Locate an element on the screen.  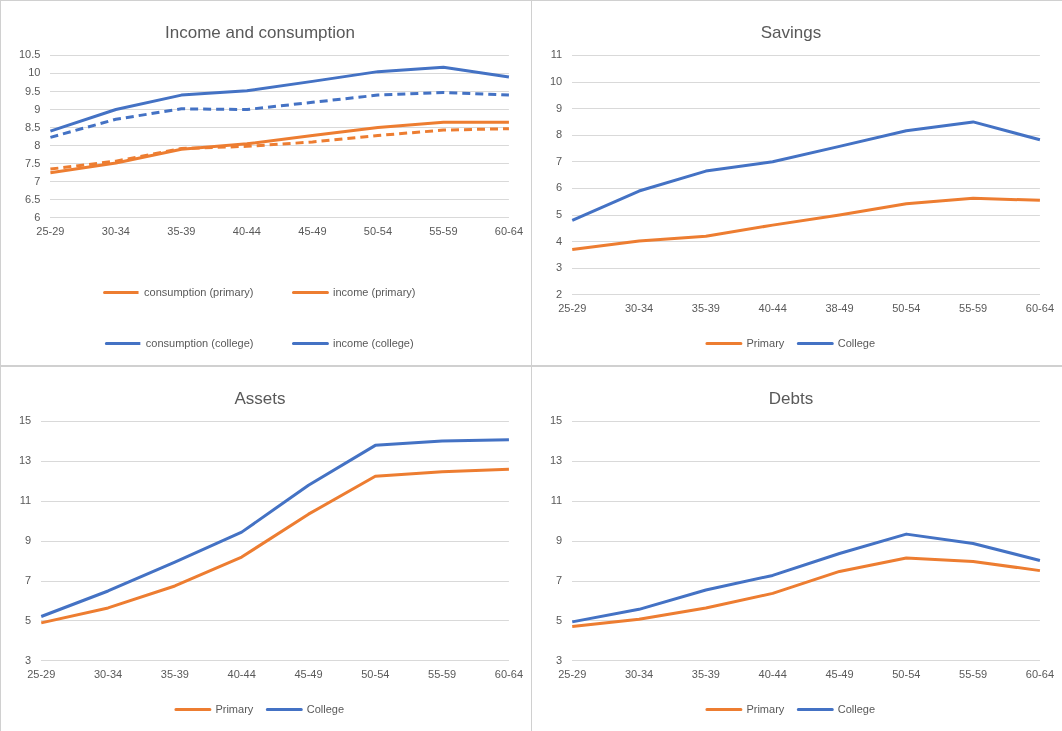
y-tick-label: 4 is located at coordinates (559, 240).